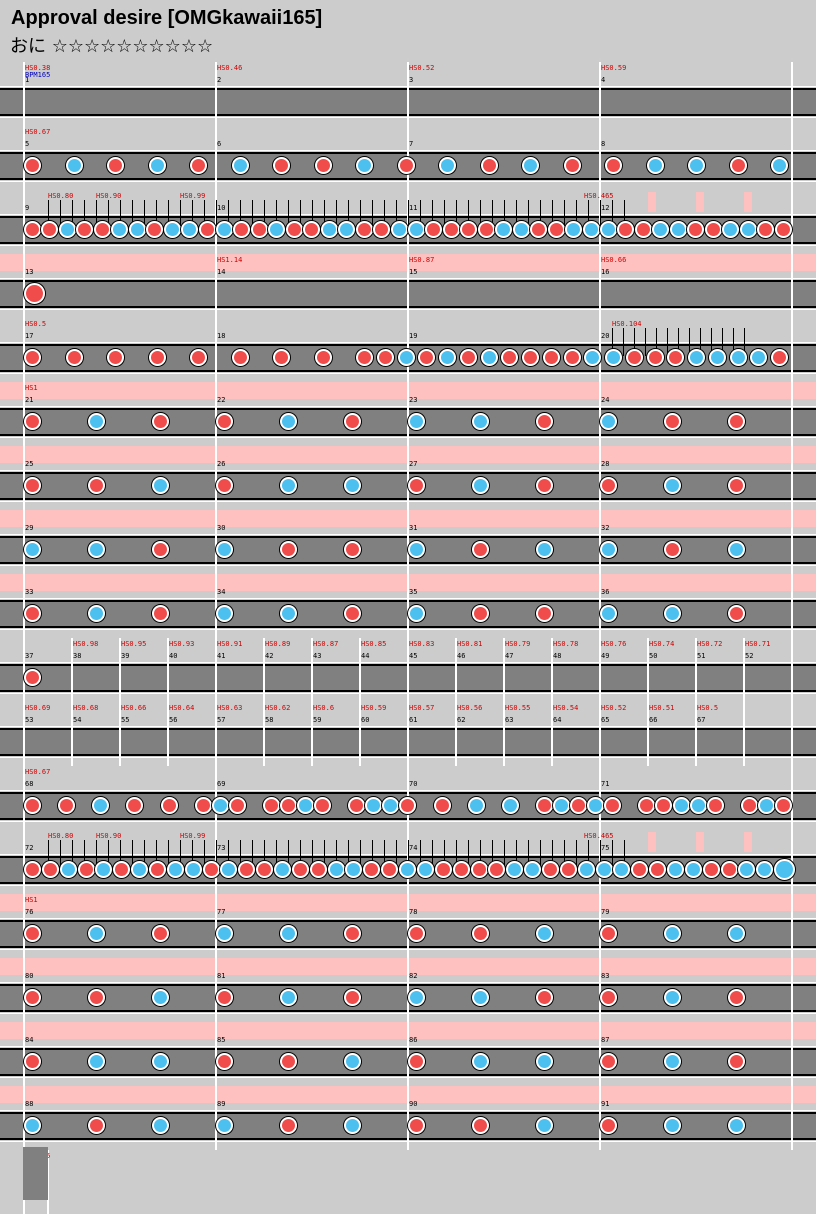  I want to click on scroll-speed-label: HS0.59, so click(374, 708).